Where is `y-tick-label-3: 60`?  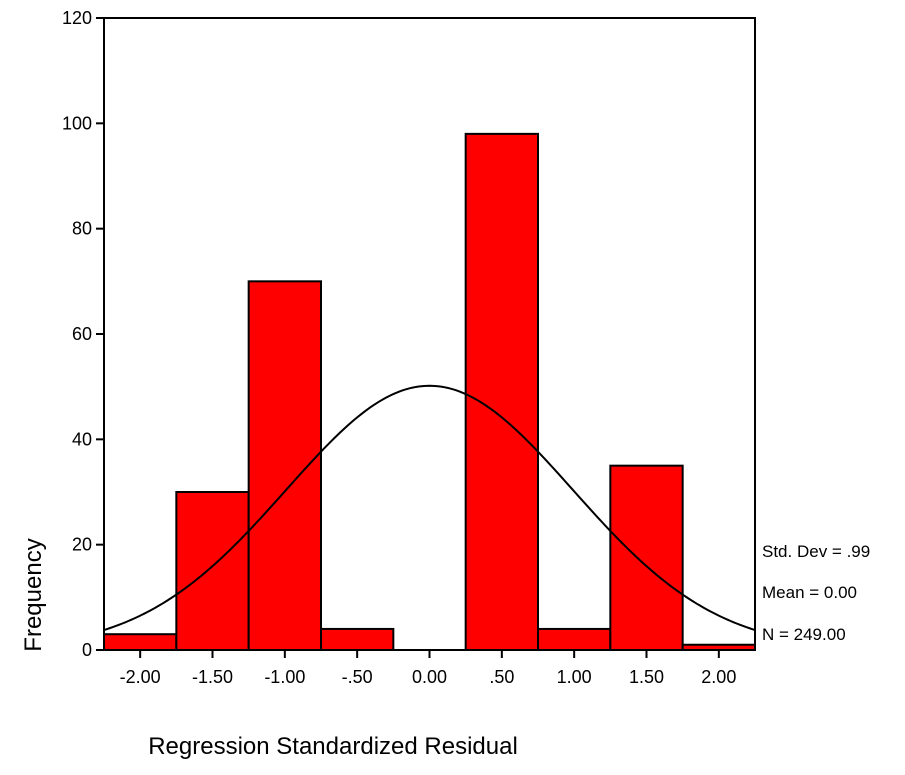 y-tick-label-3: 60 is located at coordinates (82, 334).